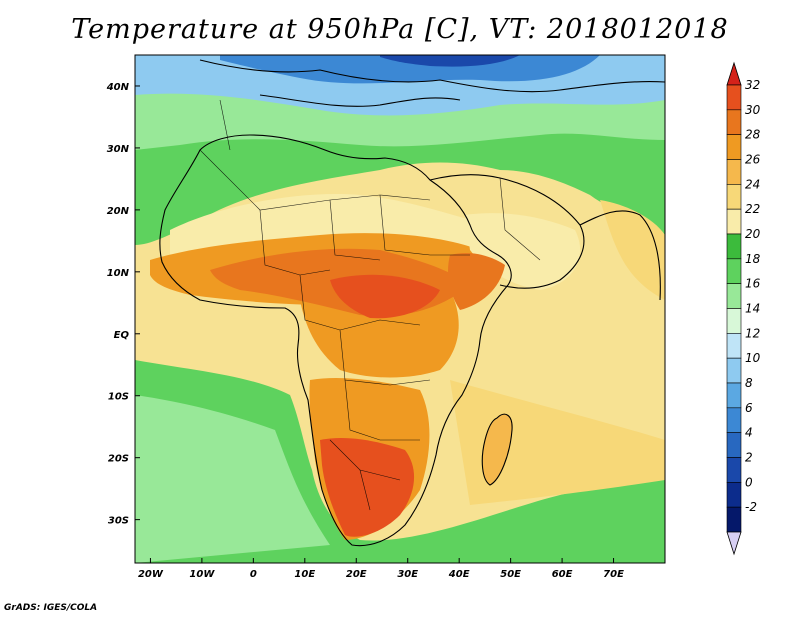 Image resolution: width=800 pixels, height=618 pixels. What do you see at coordinates (232, 479) in the screenshot?
I see `south-atlantic-light-band` at bounding box center [232, 479].